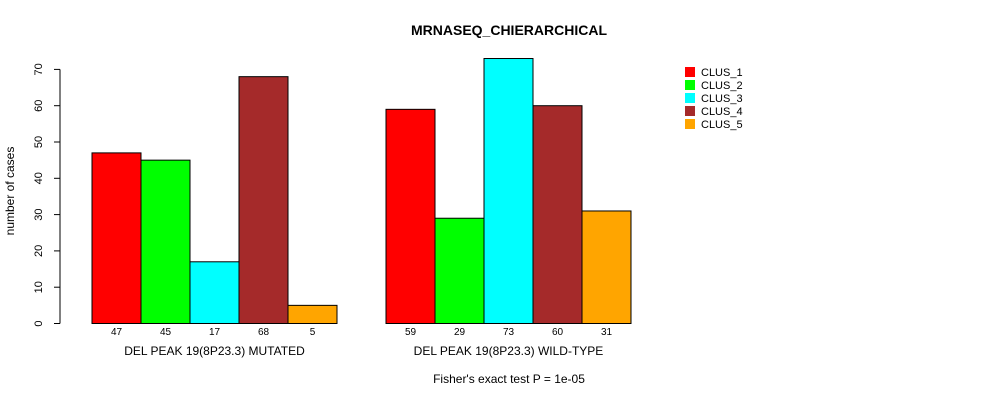 The width and height of the screenshot is (990, 400). Describe the element at coordinates (722, 86) in the screenshot. I see `legend-label: CLUS_2` at that location.